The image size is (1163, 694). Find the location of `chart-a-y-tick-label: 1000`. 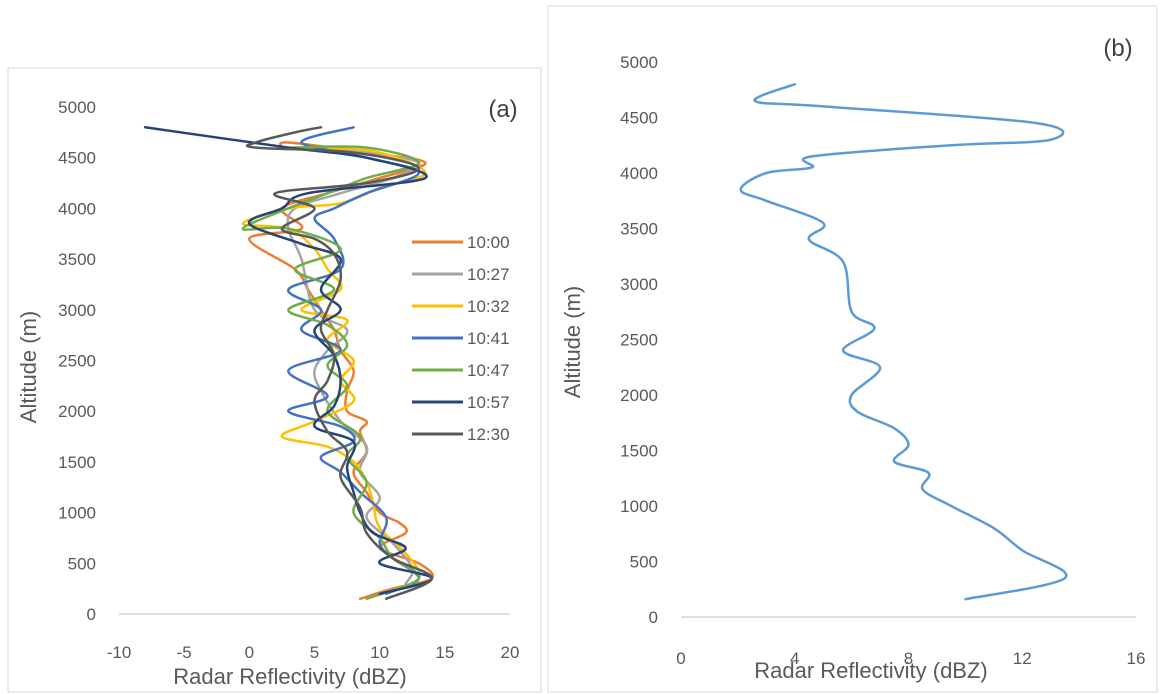

chart-a-y-tick-label: 1000 is located at coordinates (77, 513).